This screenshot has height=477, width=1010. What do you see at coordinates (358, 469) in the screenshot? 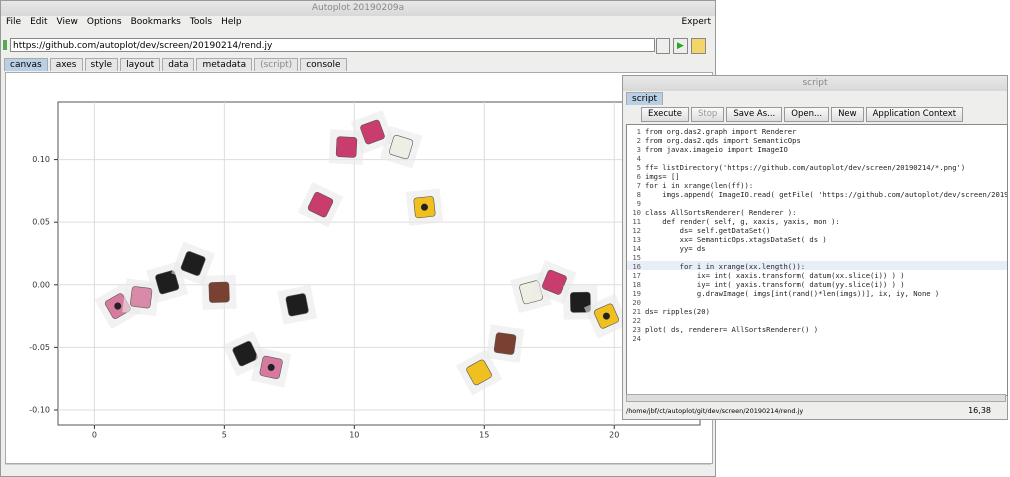
I see `status-bar` at bounding box center [358, 469].